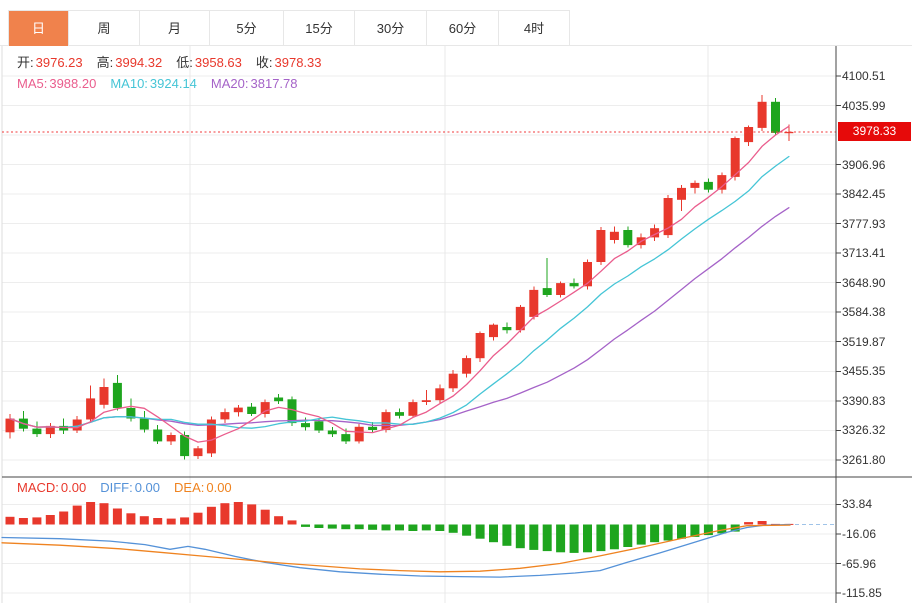  What do you see at coordinates (864, 75) in the screenshot?
I see `axis-tick-label: 4100.51` at bounding box center [864, 75].